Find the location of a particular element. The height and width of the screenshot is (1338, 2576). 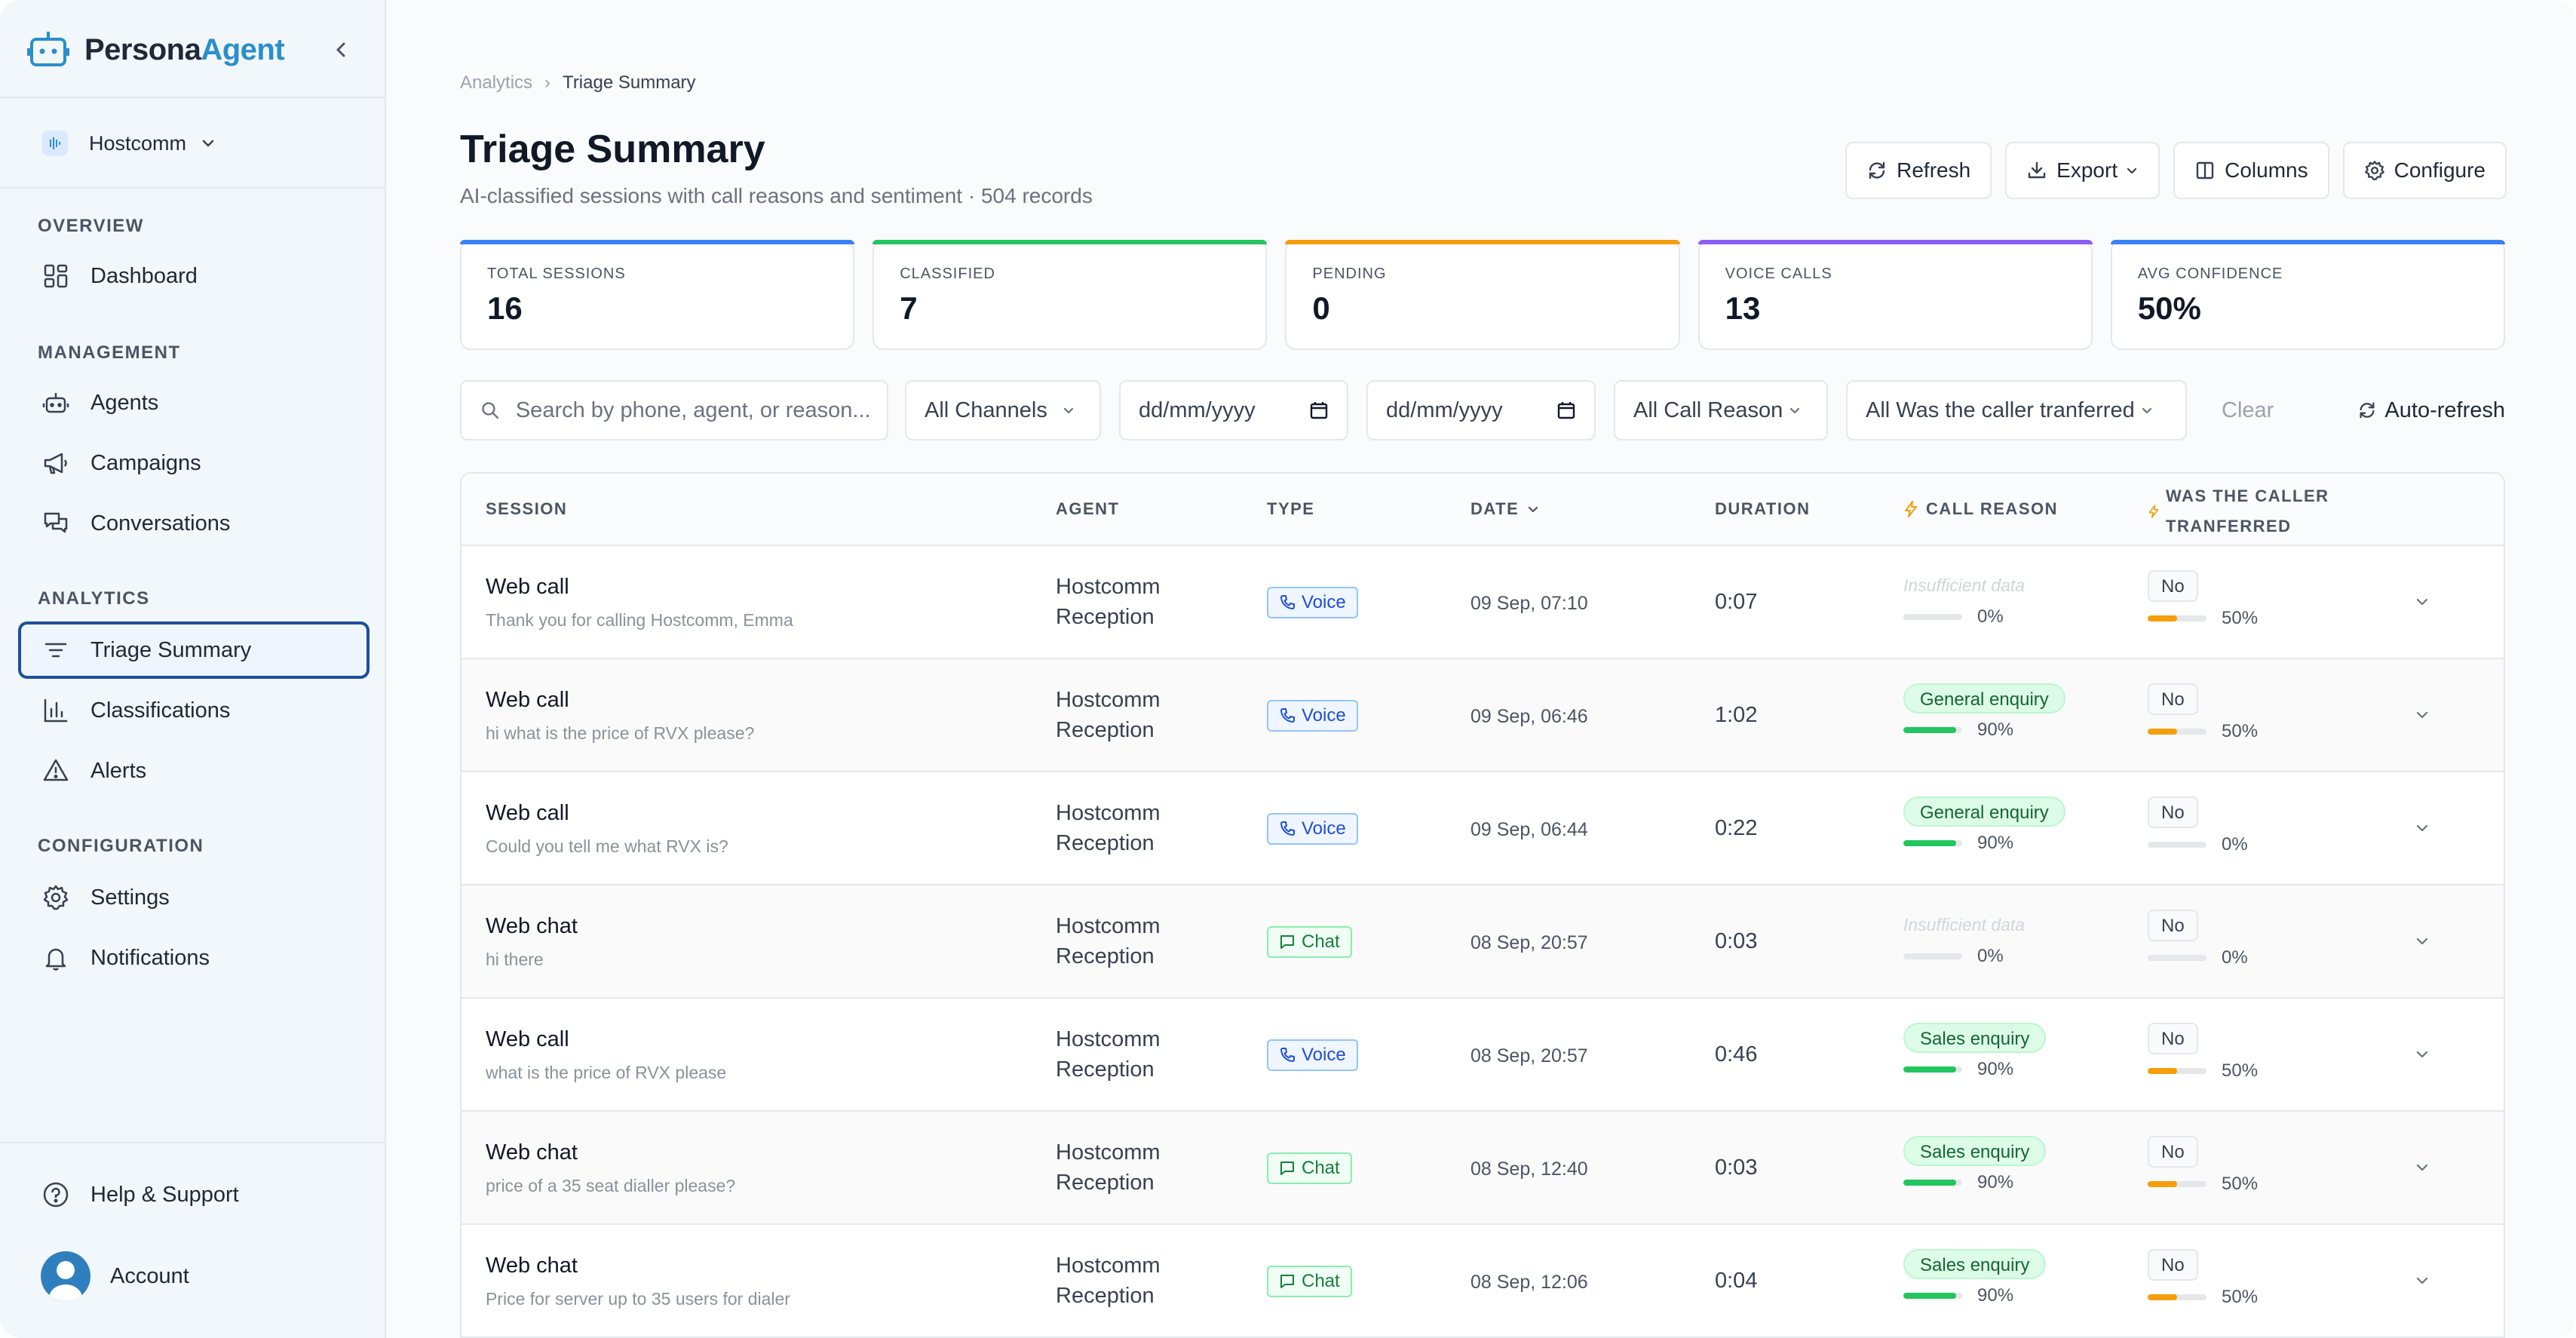

logo: PersonaAgent is located at coordinates (193, 50).